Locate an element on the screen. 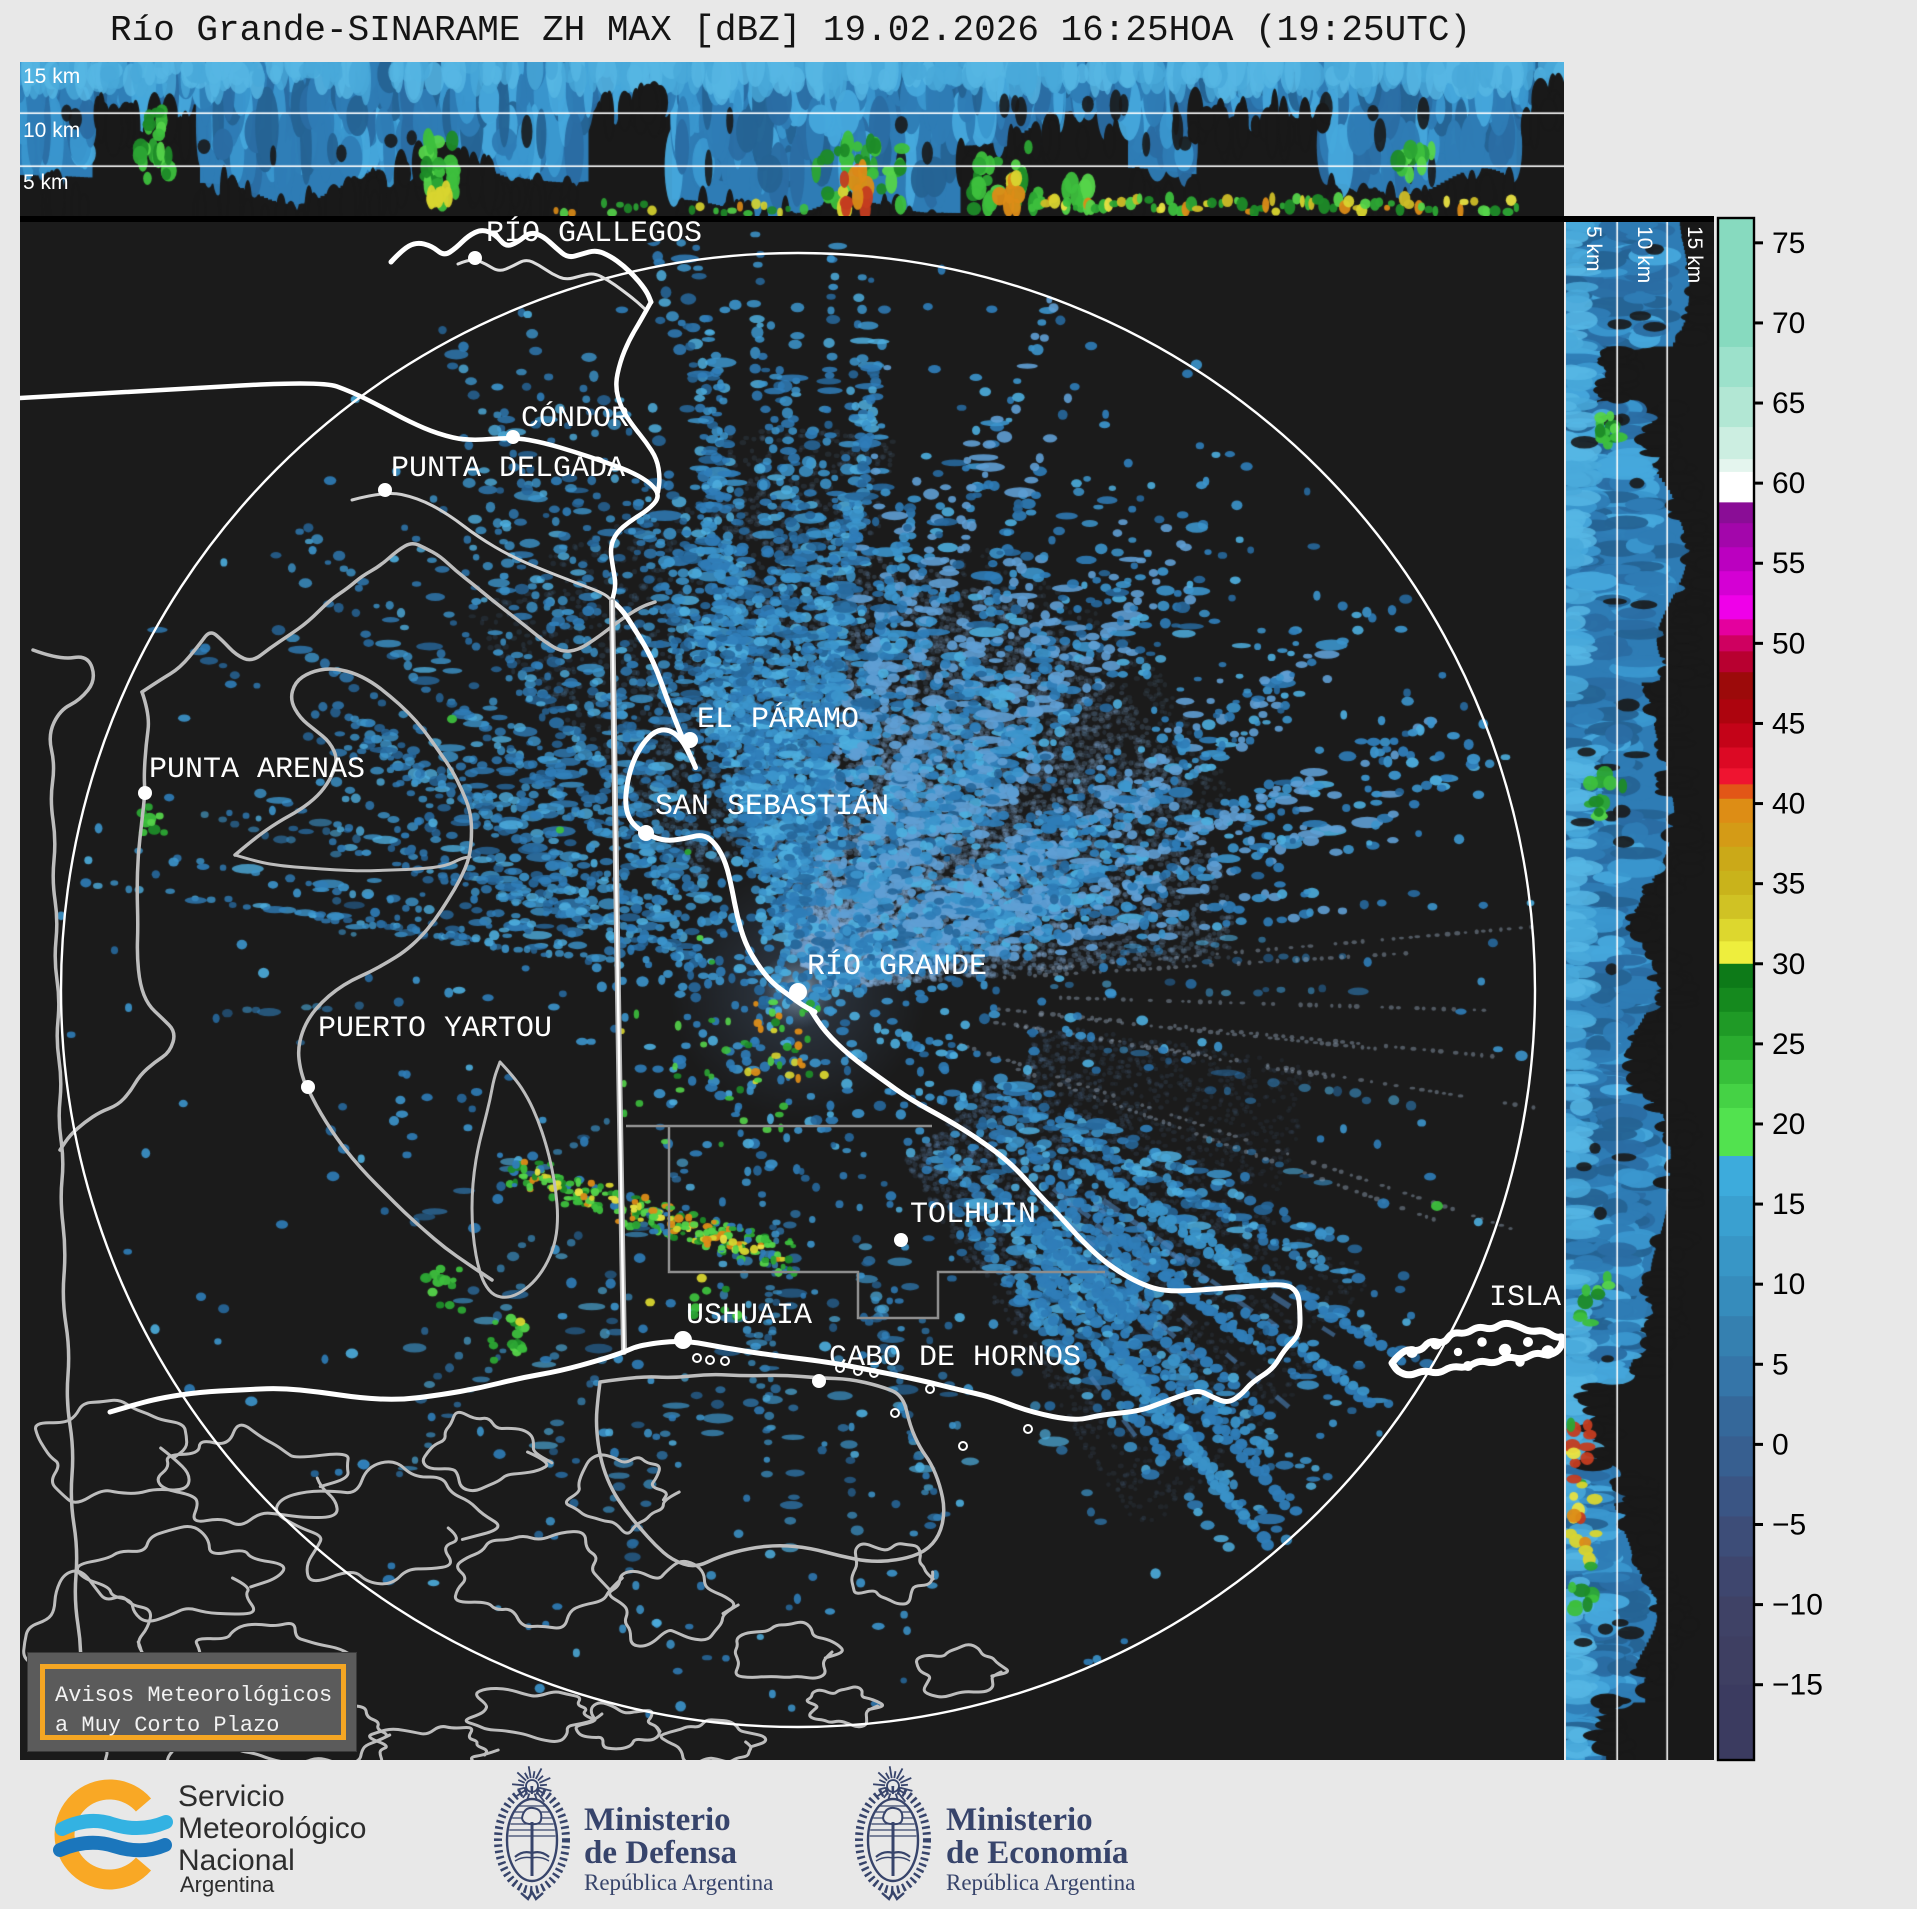  svg-text: de Defensa is located at coordinates (660, 1853).